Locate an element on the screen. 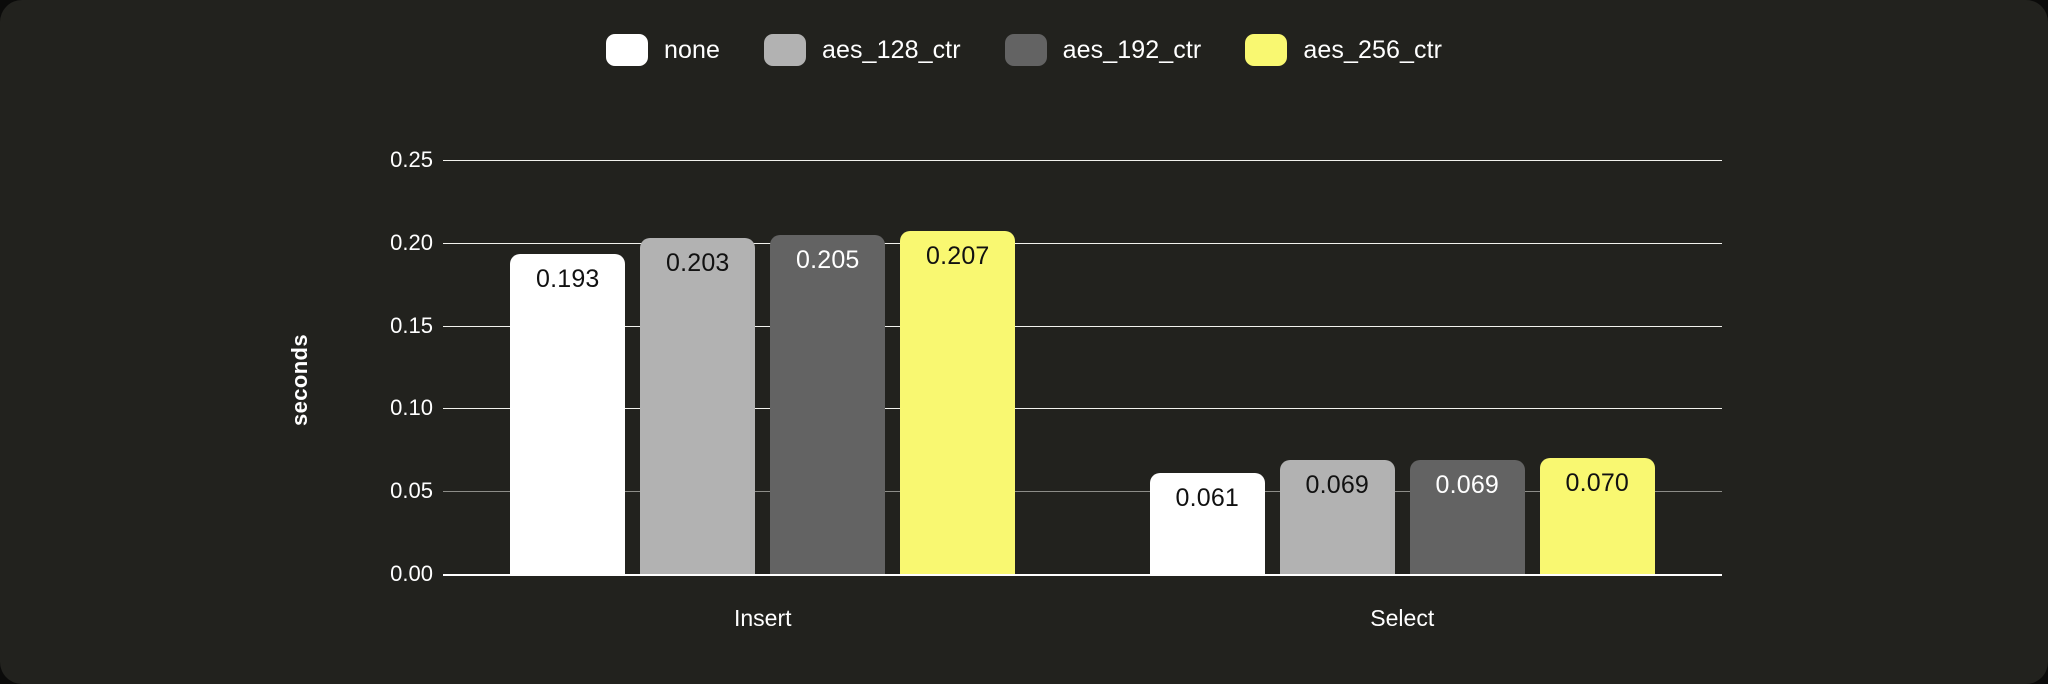  y-axis-tick-label: 0.00 is located at coordinates (411, 573).